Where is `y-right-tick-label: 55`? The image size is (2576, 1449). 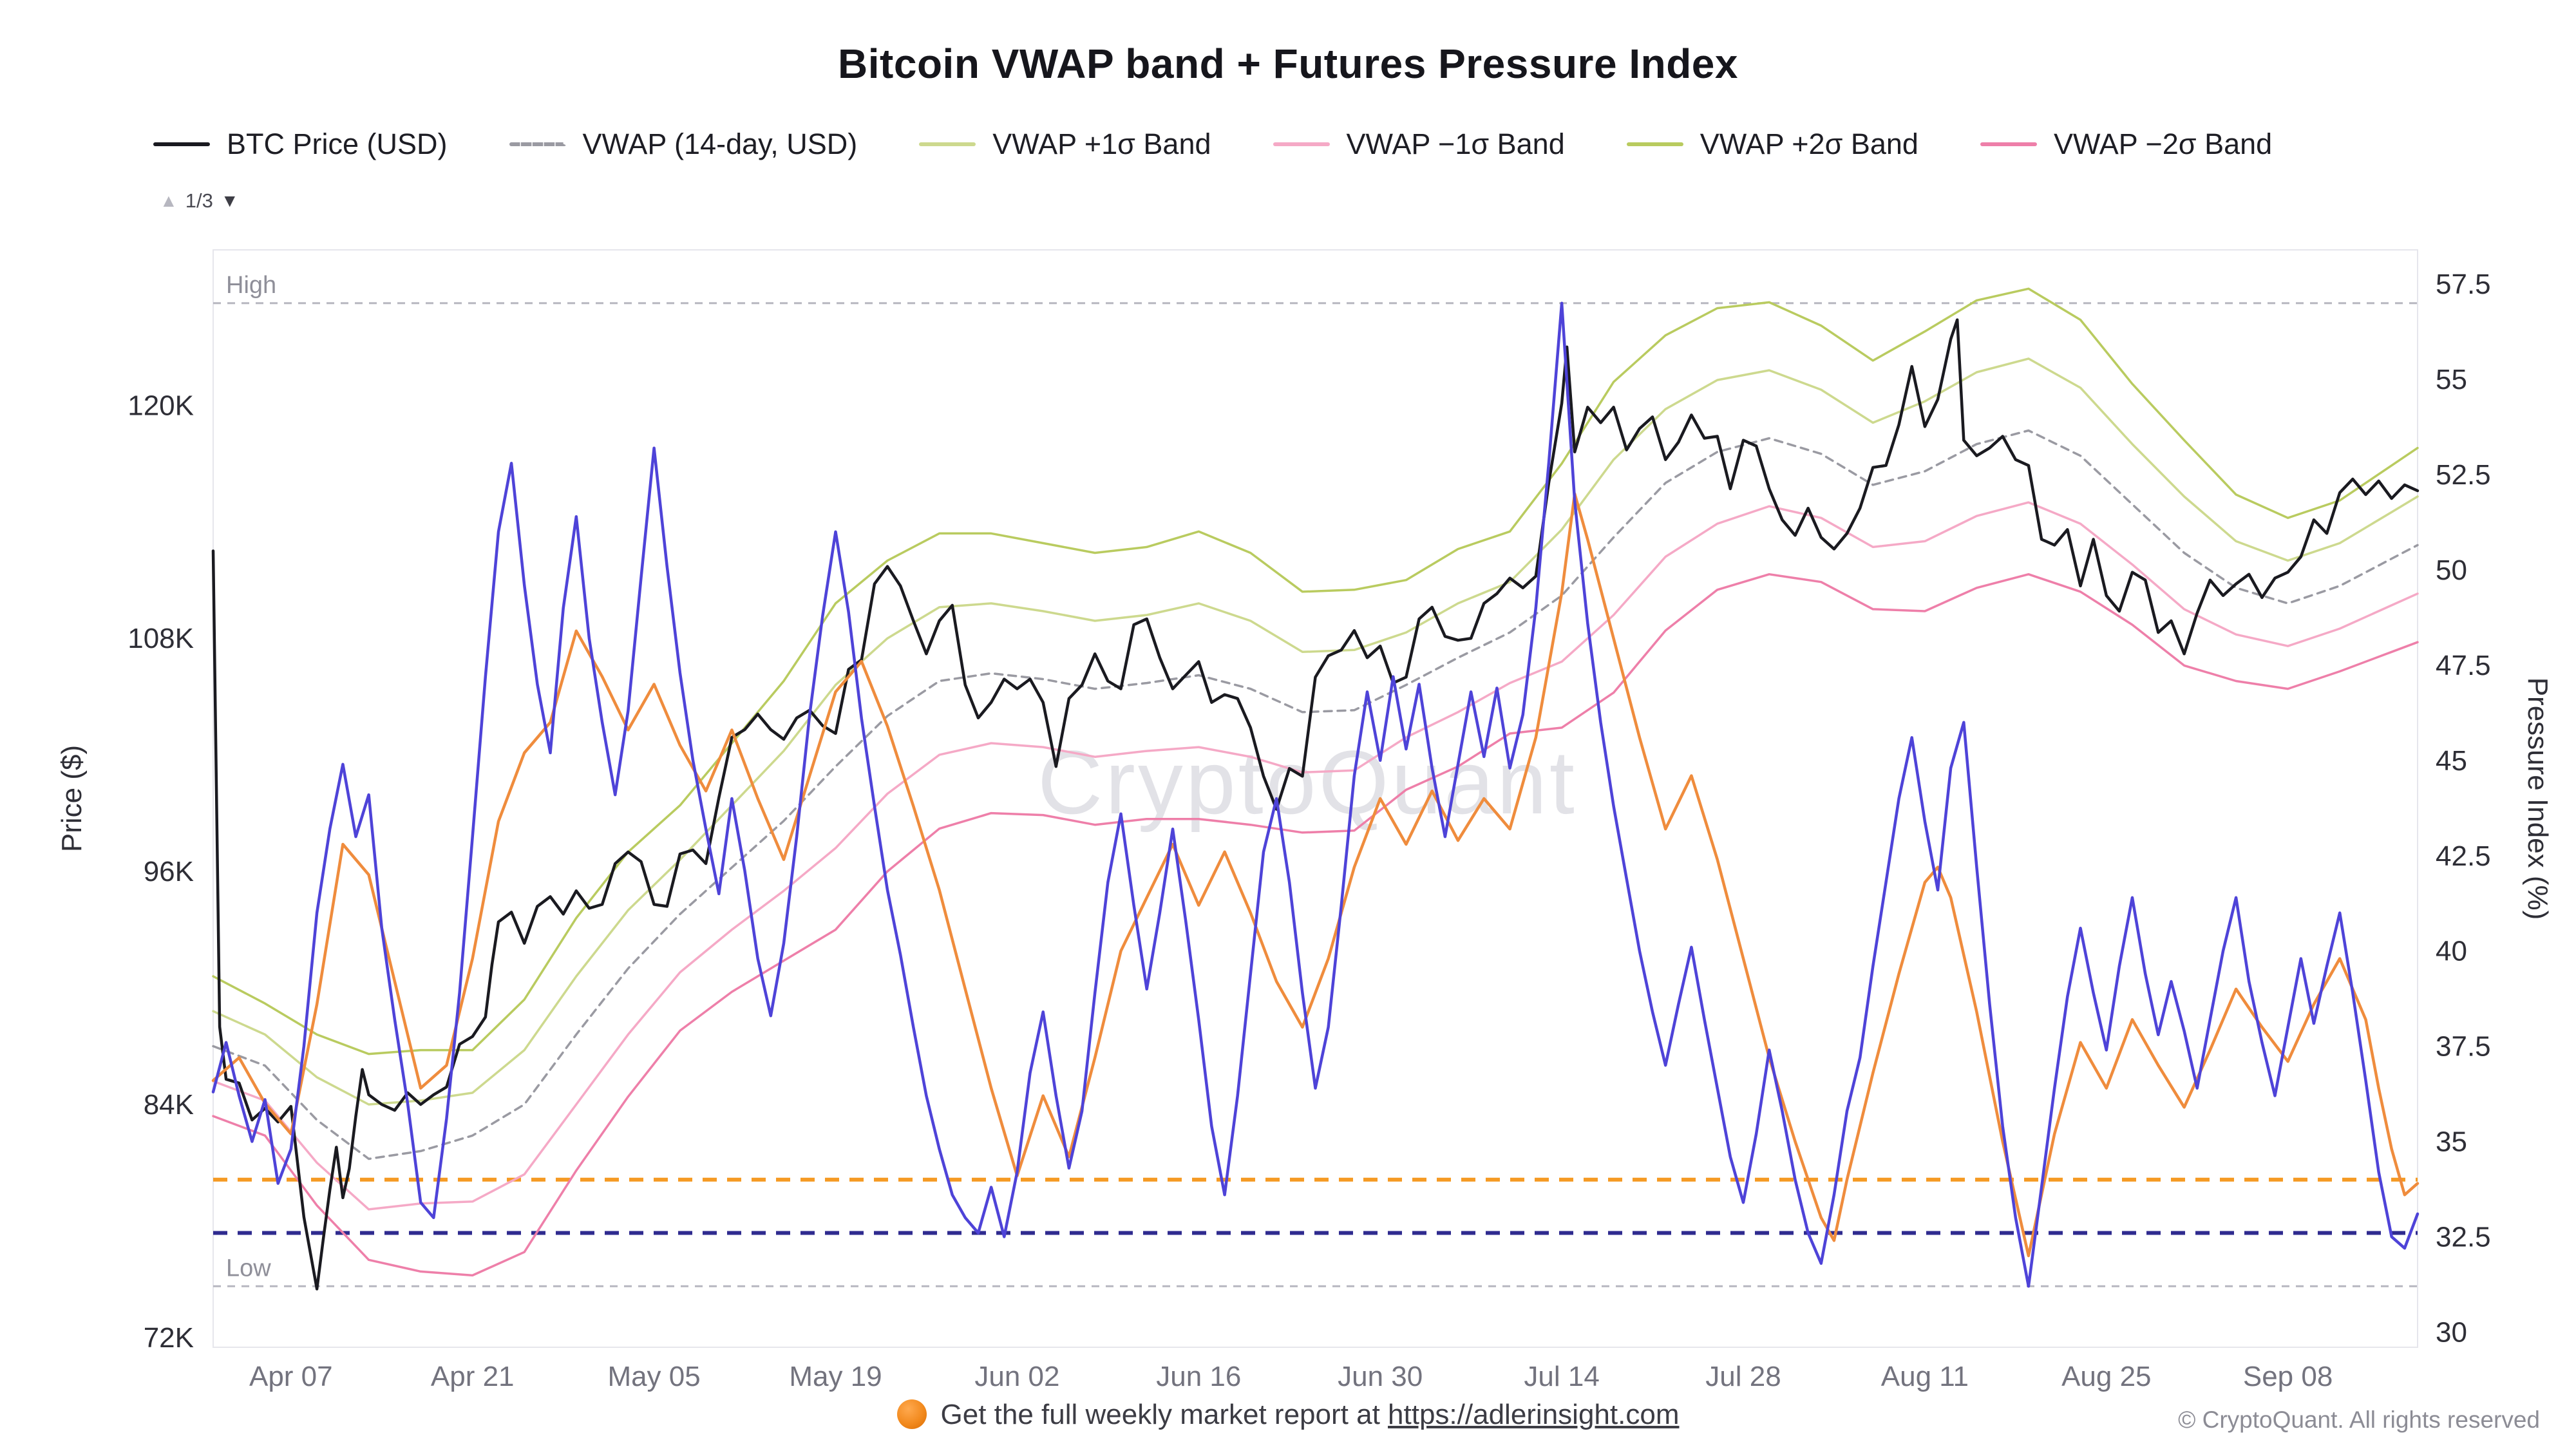
y-right-tick-label: 55 is located at coordinates (2452, 380).